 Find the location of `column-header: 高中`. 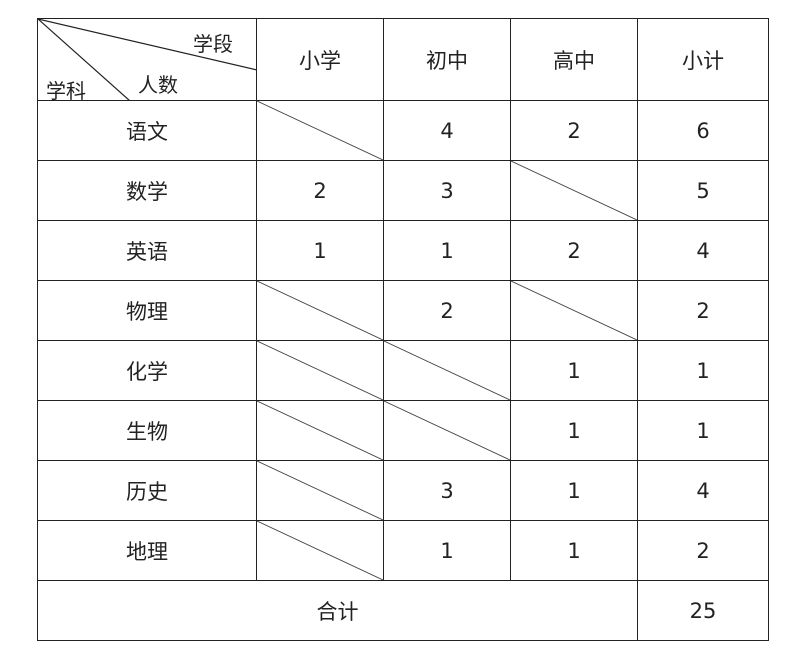

column-header: 高中 is located at coordinates (574, 59).